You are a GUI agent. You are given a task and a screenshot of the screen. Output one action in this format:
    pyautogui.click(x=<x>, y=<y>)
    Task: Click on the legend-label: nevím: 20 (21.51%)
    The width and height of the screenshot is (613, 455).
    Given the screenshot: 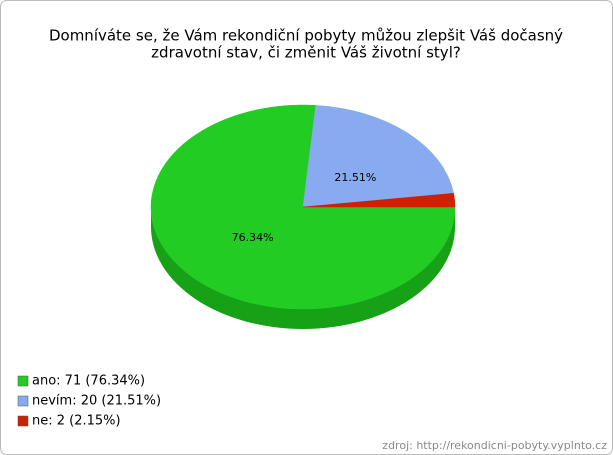 What is the action you would take?
    pyautogui.click(x=96, y=401)
    